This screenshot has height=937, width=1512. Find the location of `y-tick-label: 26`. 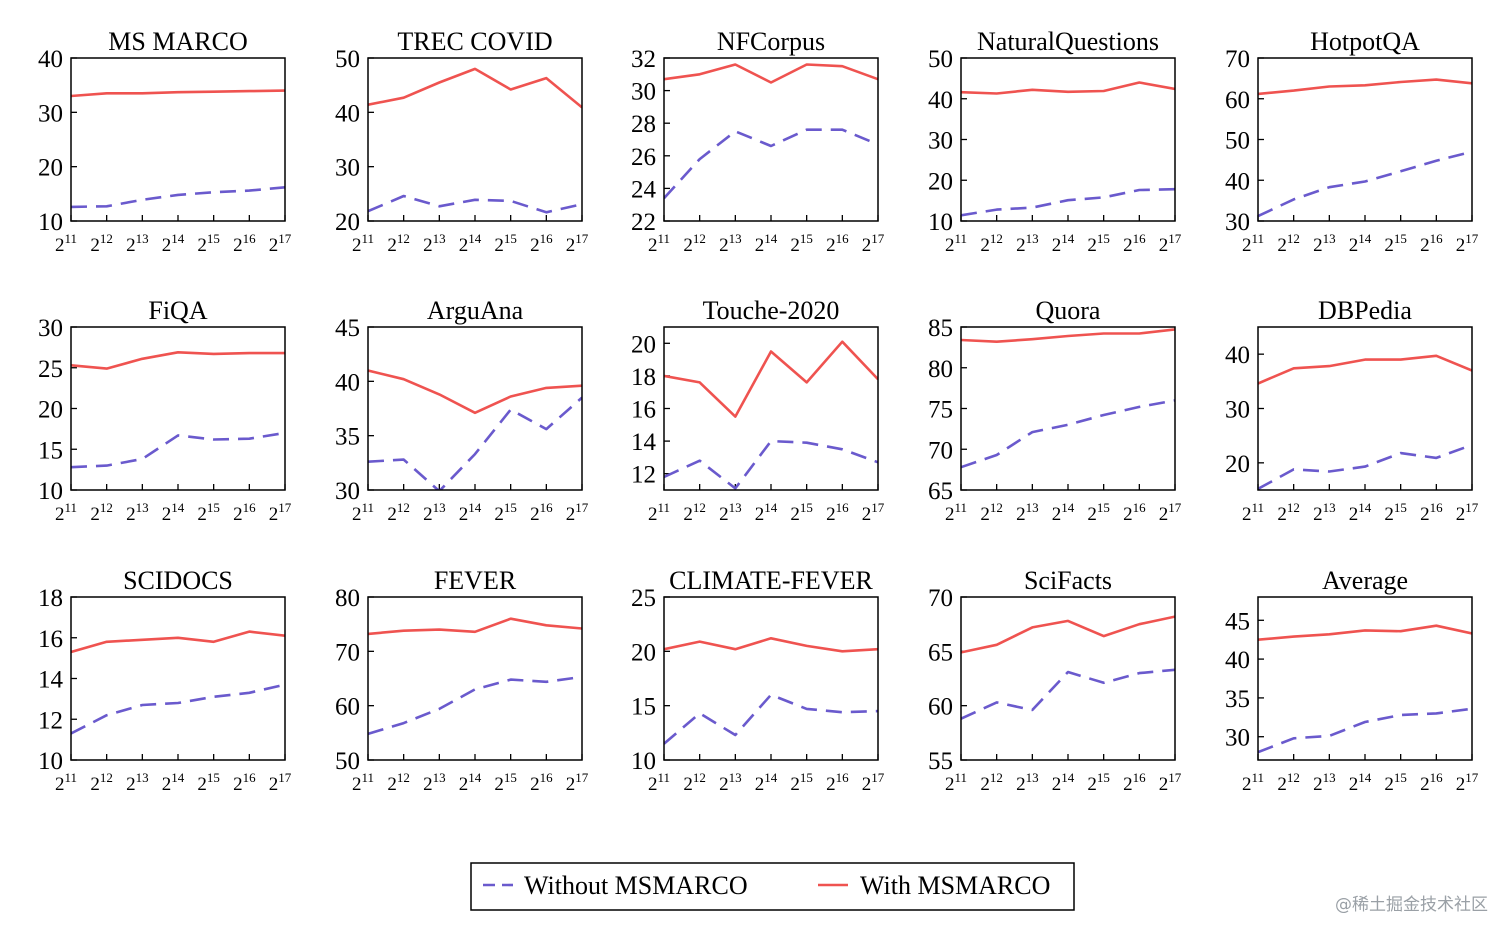

y-tick-label: 26 is located at coordinates (643, 157).